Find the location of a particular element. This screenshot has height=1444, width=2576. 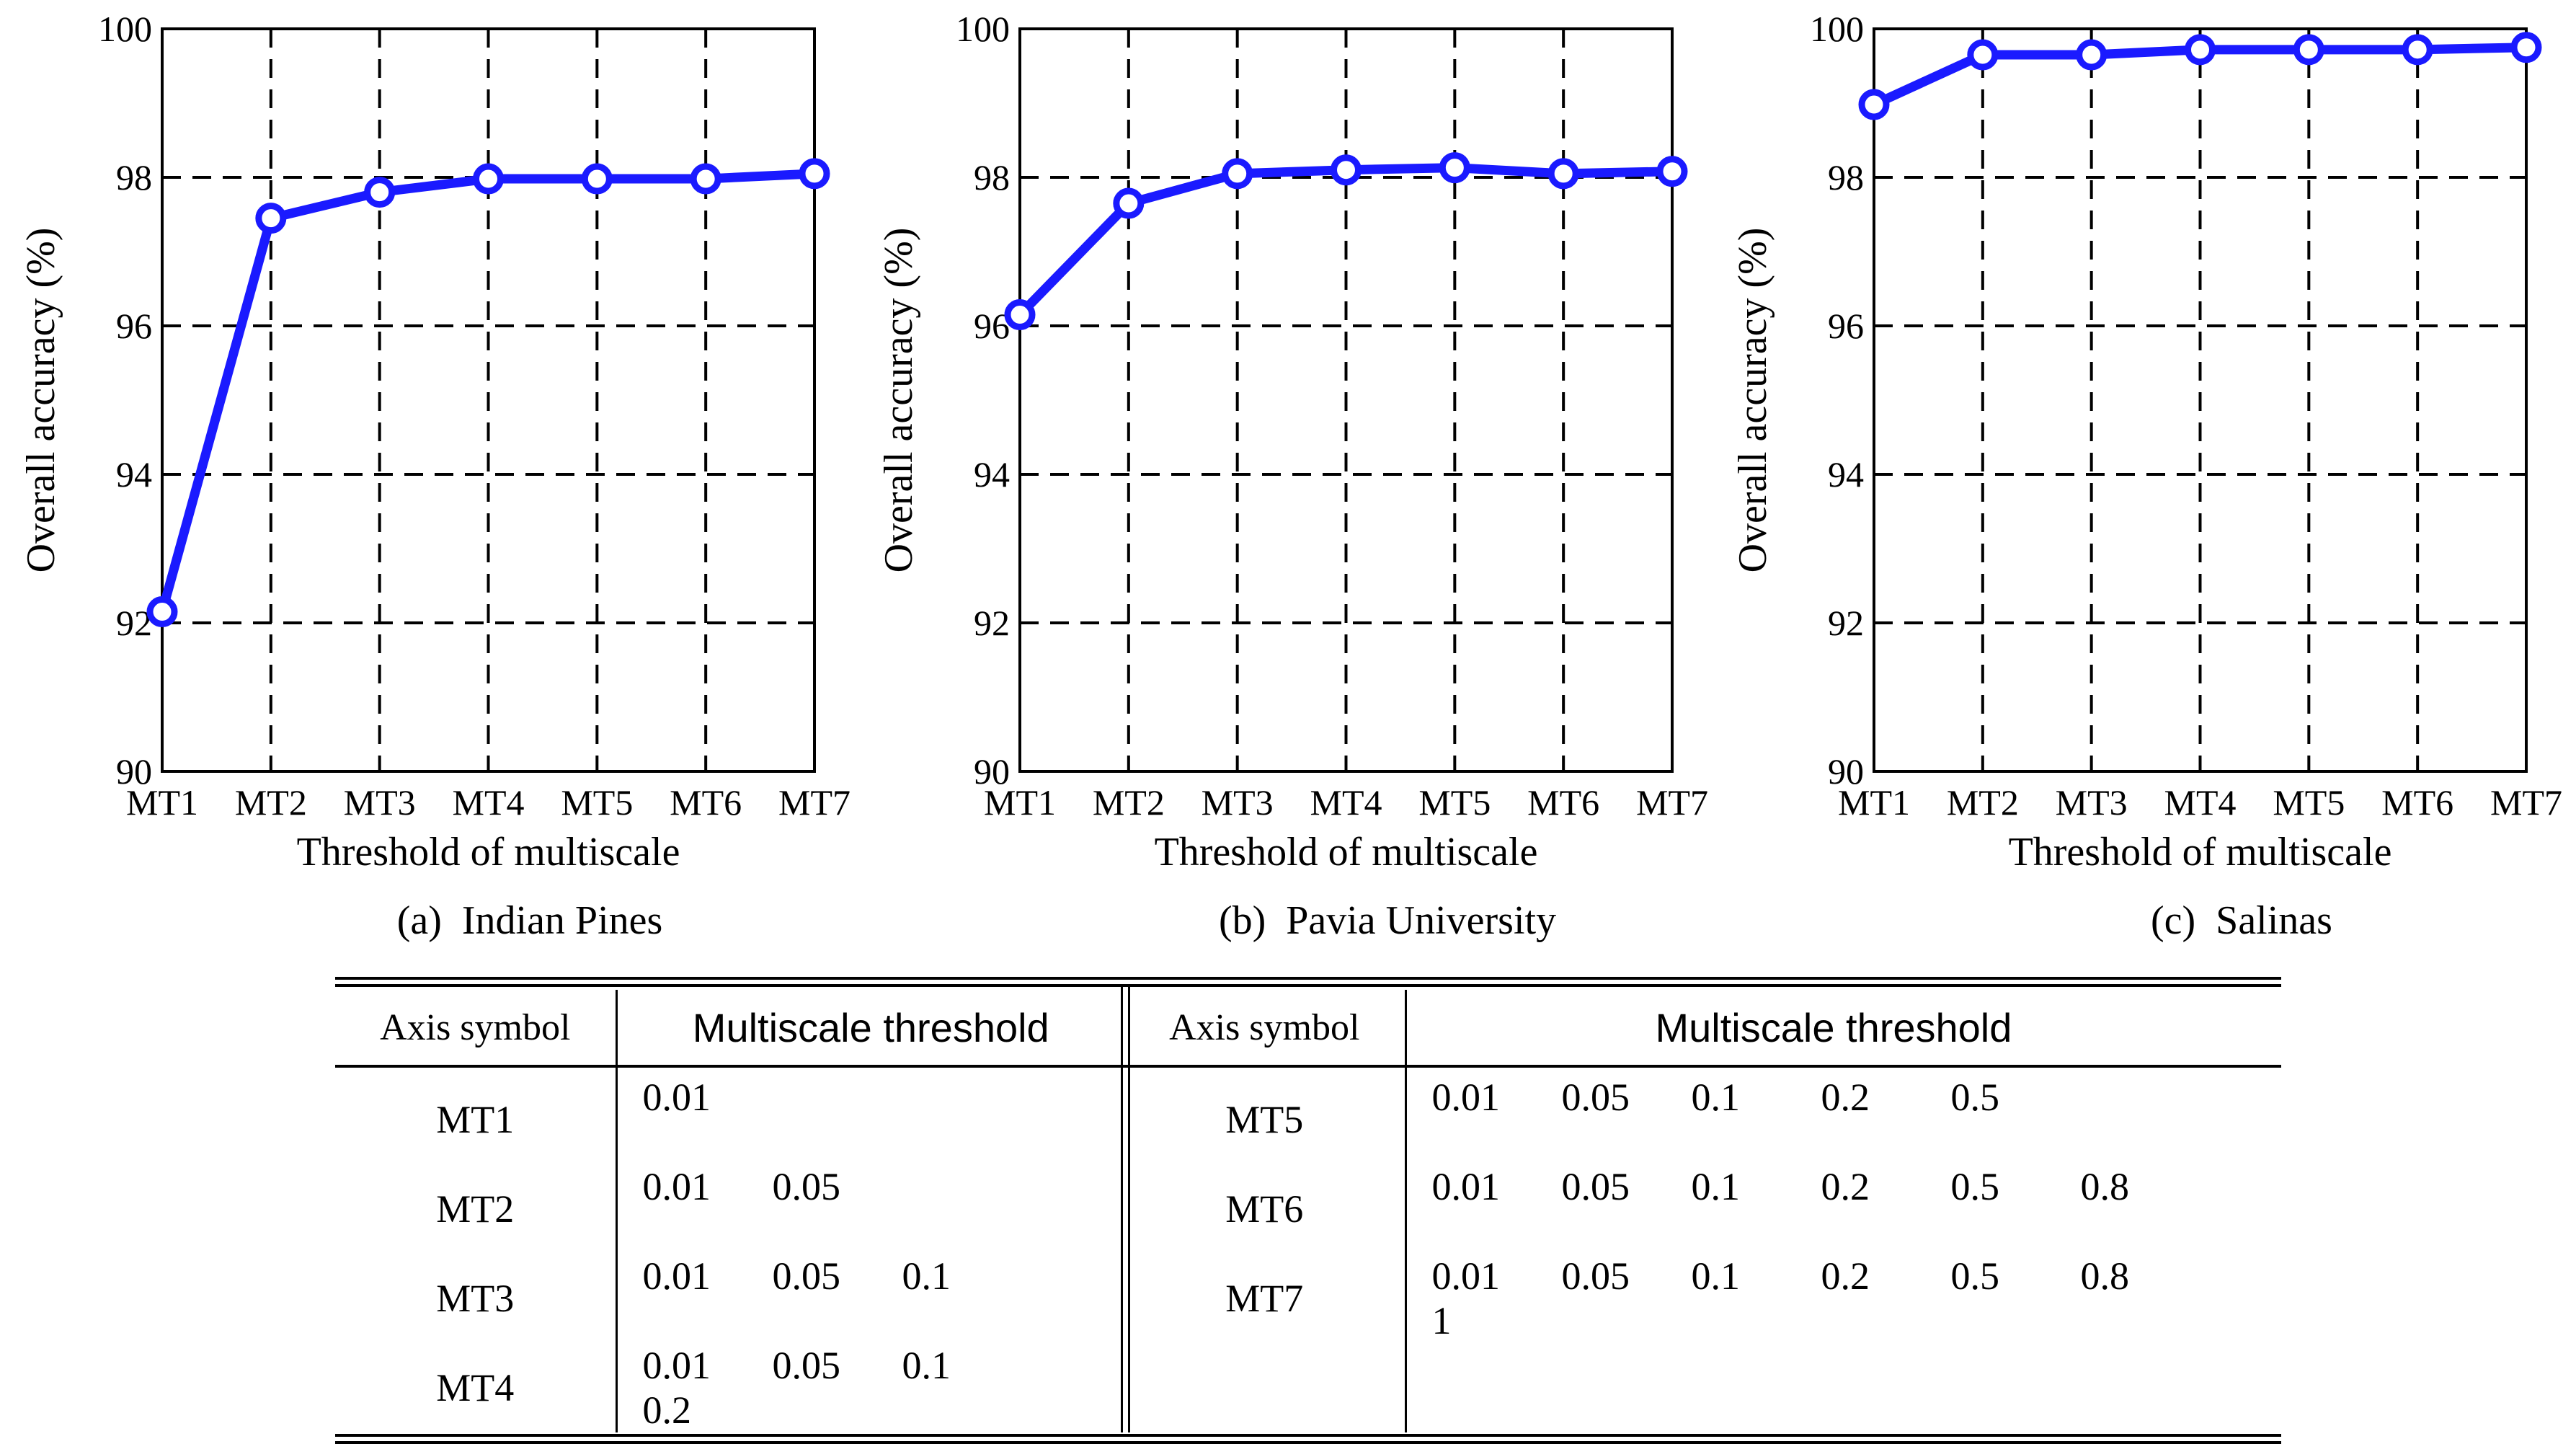

table-top-rule-inner is located at coordinates (1308, 985).